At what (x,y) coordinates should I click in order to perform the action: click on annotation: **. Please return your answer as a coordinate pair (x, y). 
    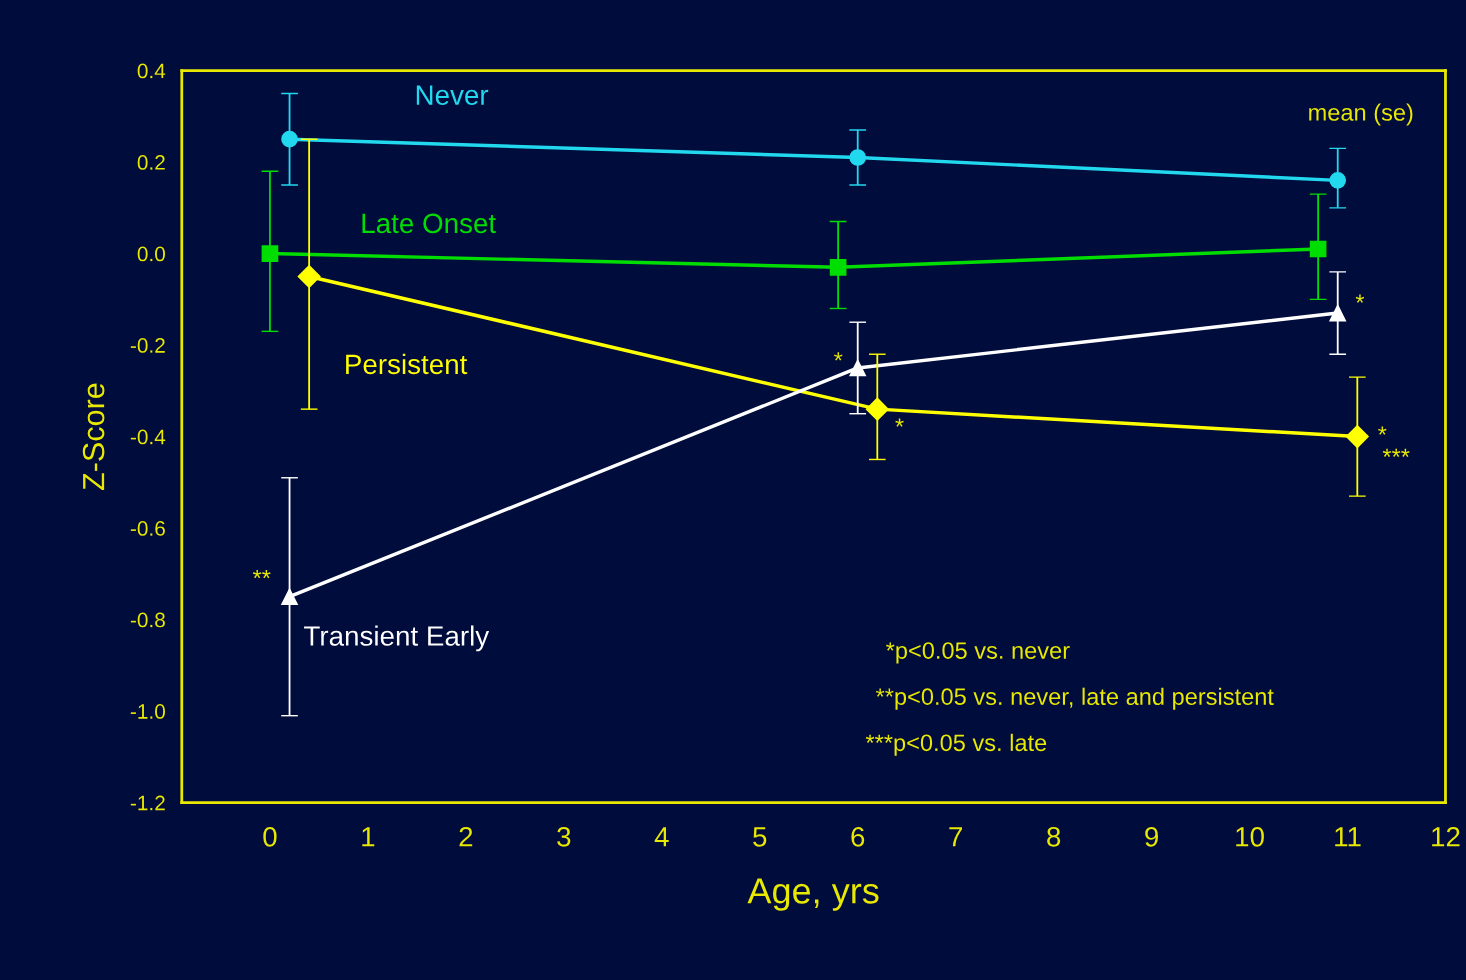
    Looking at the image, I should click on (261, 574).